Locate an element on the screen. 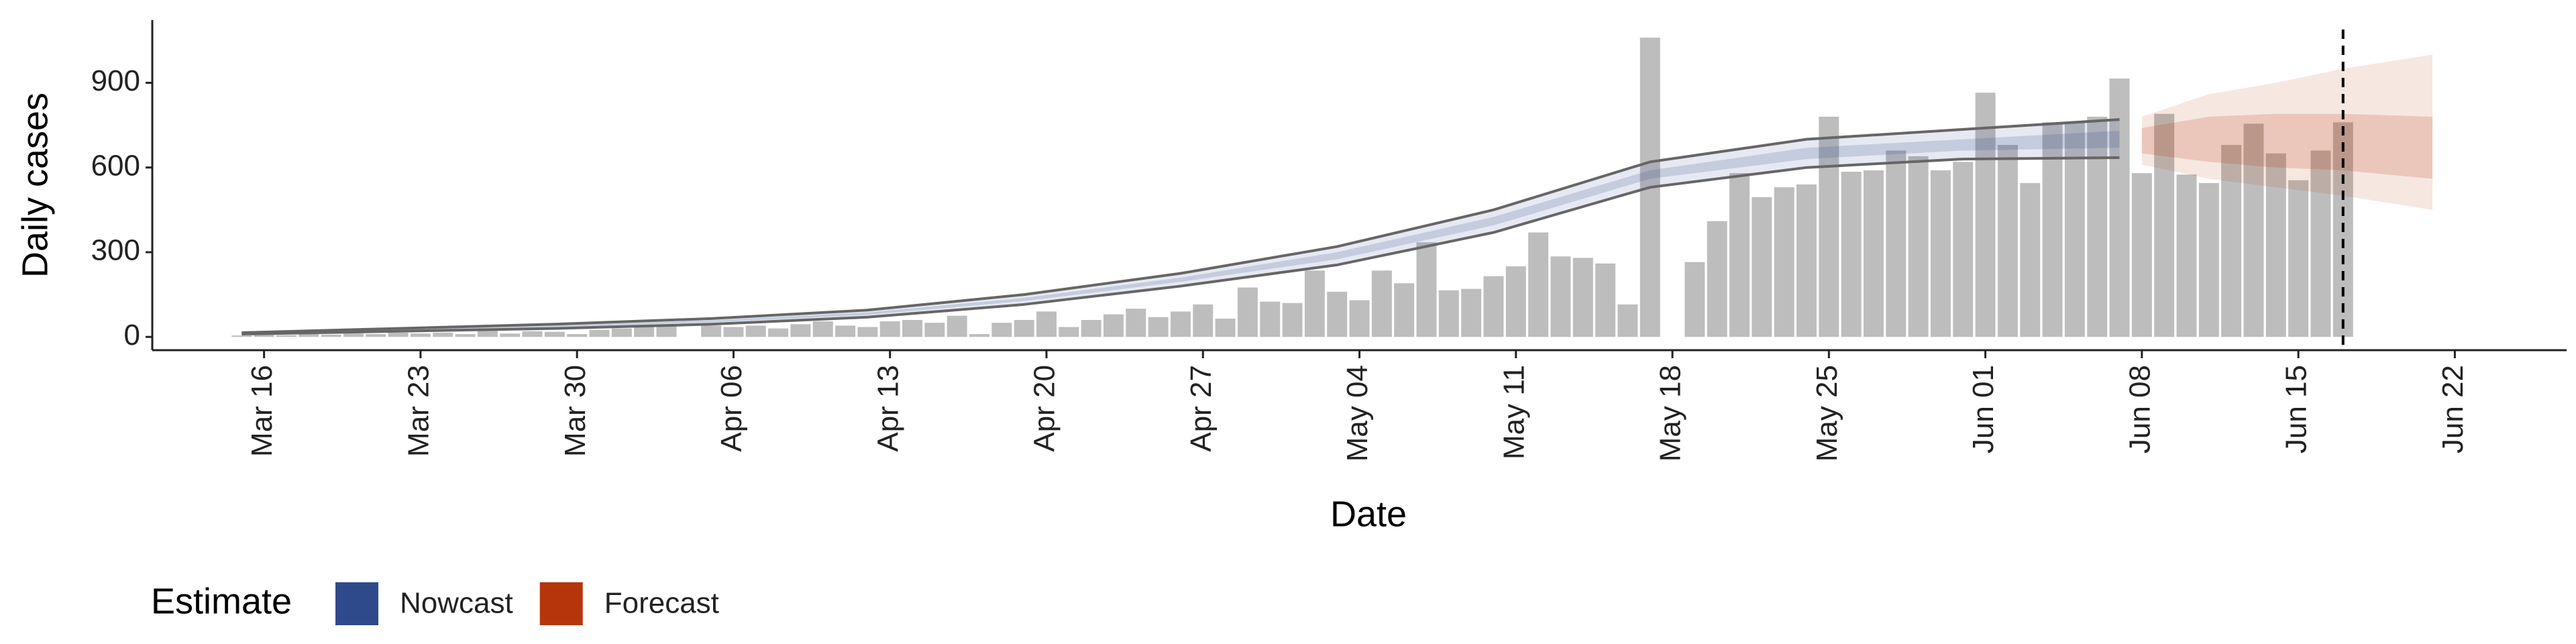  x-tick-label: May 18 is located at coordinates (1670, 413).